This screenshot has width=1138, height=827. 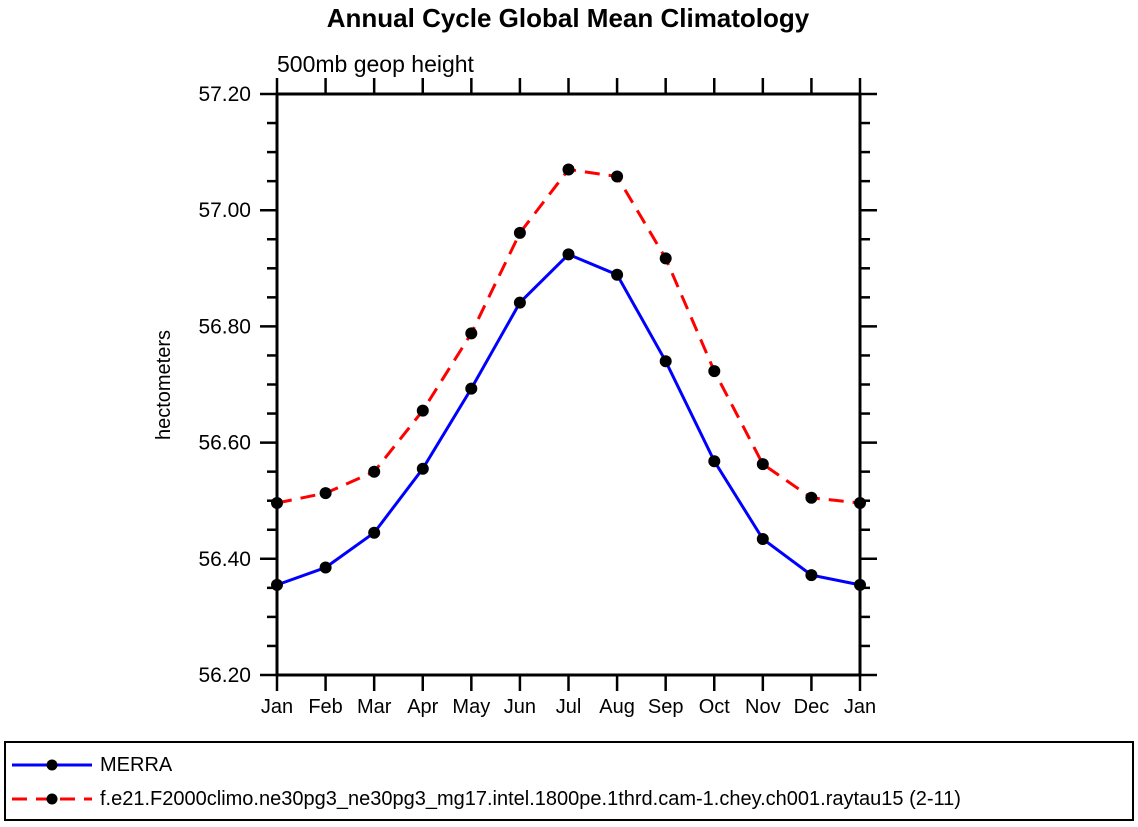 I want to click on y-tick-label: 57.00, so click(x=224, y=210).